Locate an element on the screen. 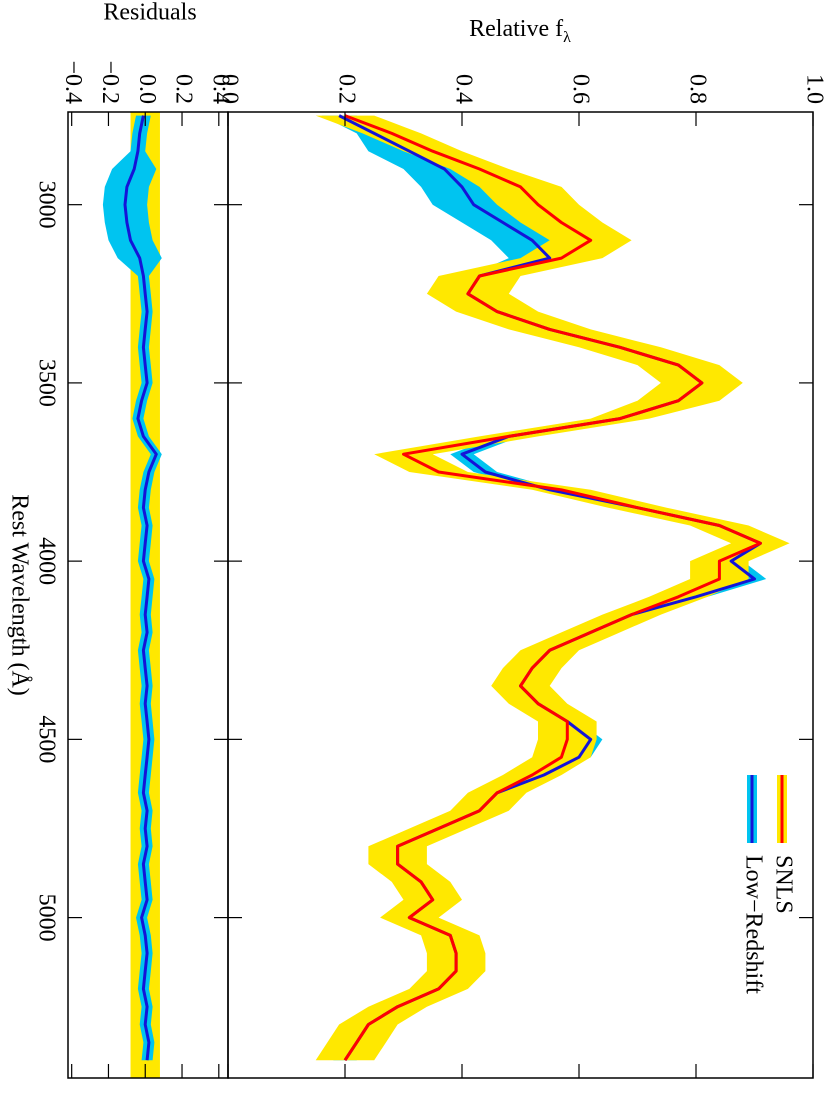  y-tick-label: 1.0 is located at coordinates (814, 89).